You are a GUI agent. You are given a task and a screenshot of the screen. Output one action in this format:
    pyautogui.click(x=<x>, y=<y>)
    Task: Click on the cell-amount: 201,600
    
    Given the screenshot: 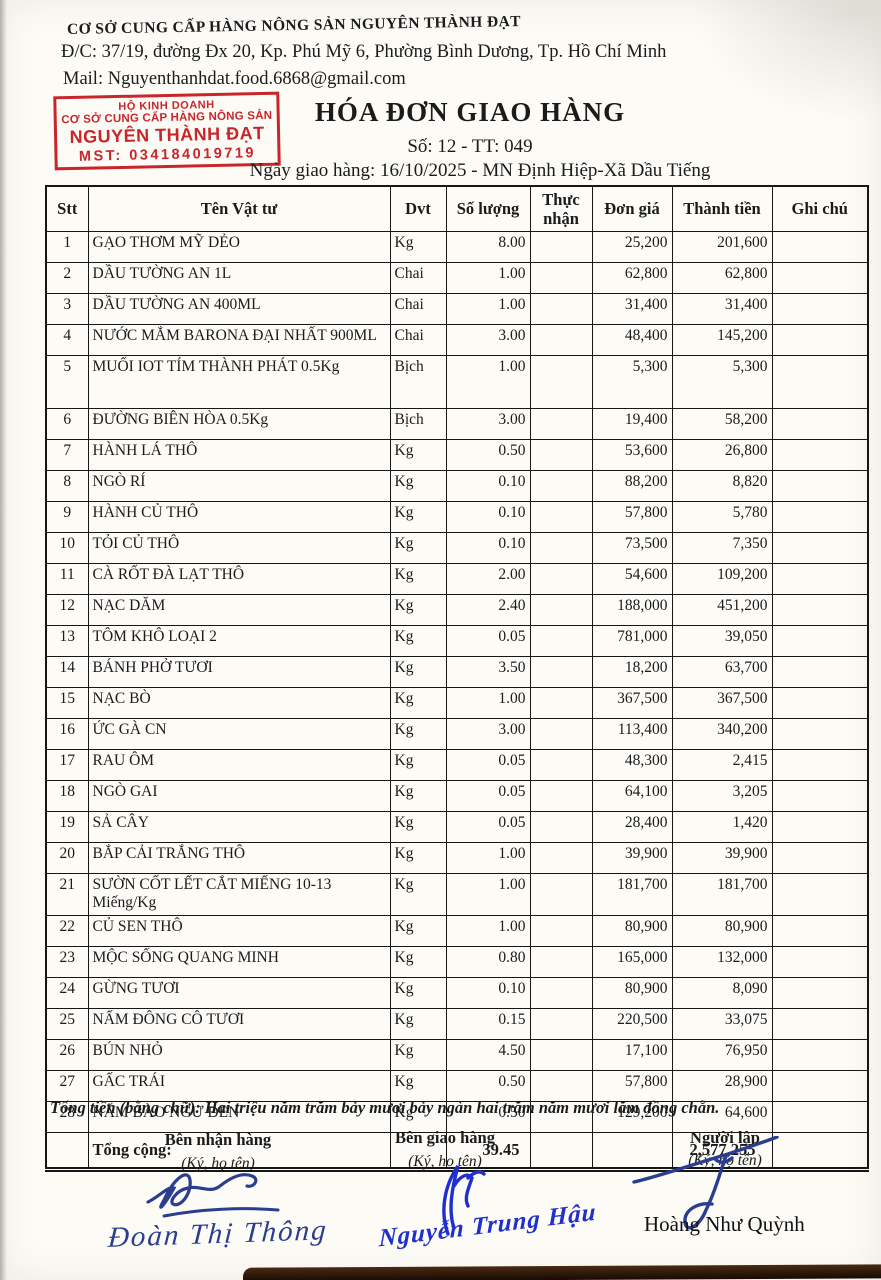 What is the action you would take?
    pyautogui.click(x=722, y=247)
    